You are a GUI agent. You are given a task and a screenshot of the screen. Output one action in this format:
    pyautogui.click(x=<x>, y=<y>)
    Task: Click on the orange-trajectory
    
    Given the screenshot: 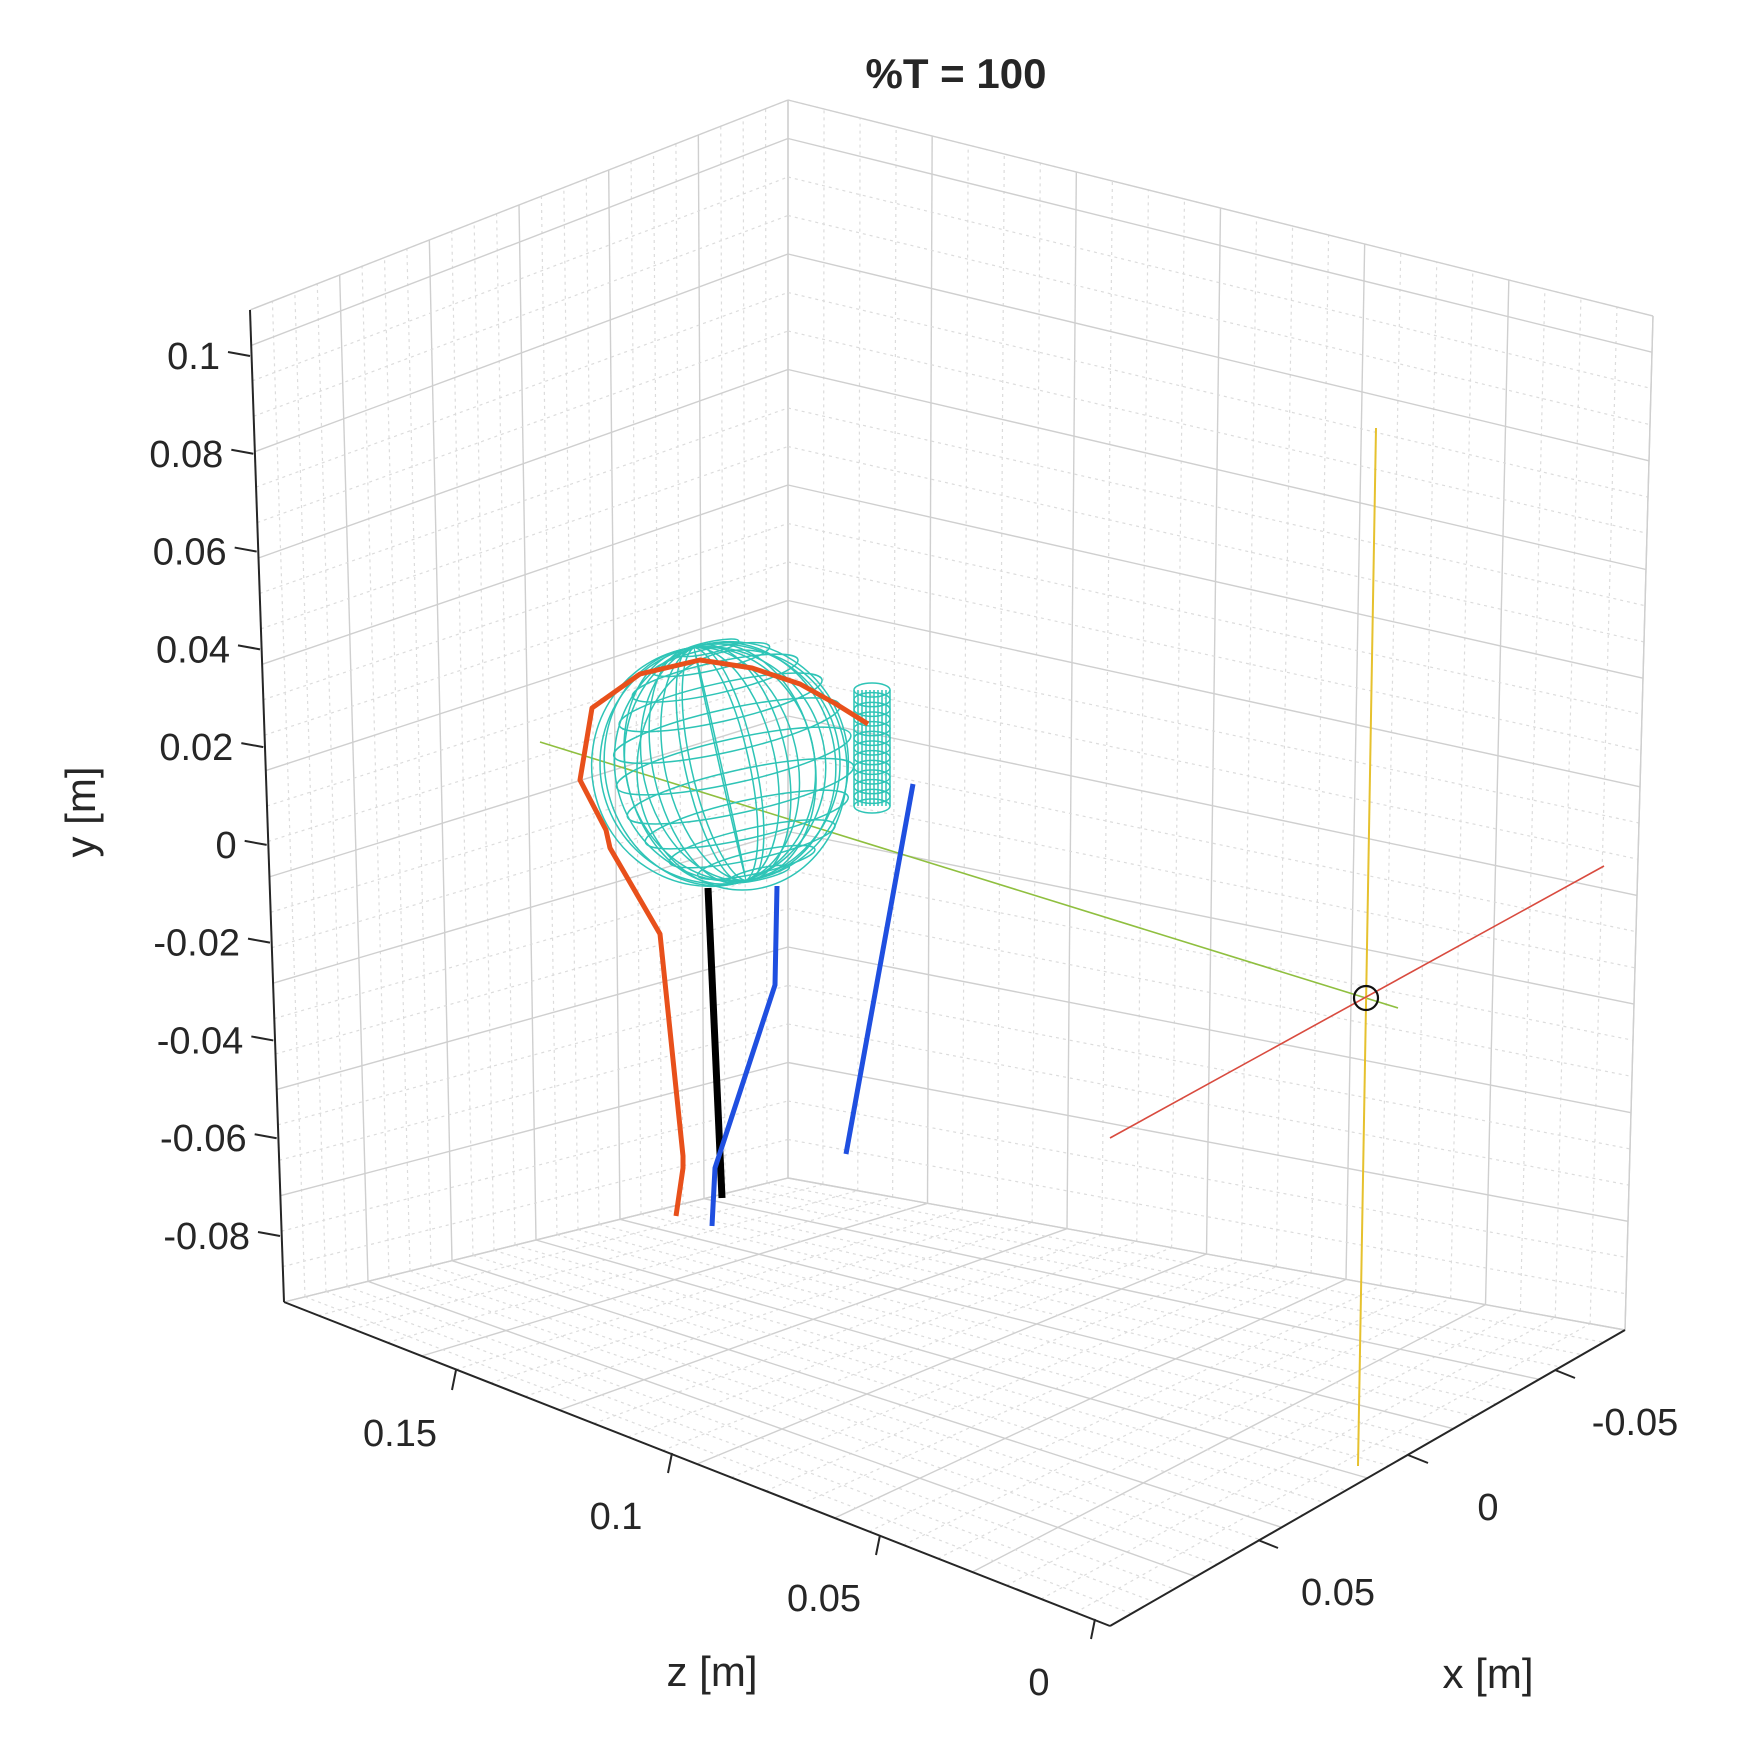 What is the action you would take?
    pyautogui.click(x=723, y=937)
    